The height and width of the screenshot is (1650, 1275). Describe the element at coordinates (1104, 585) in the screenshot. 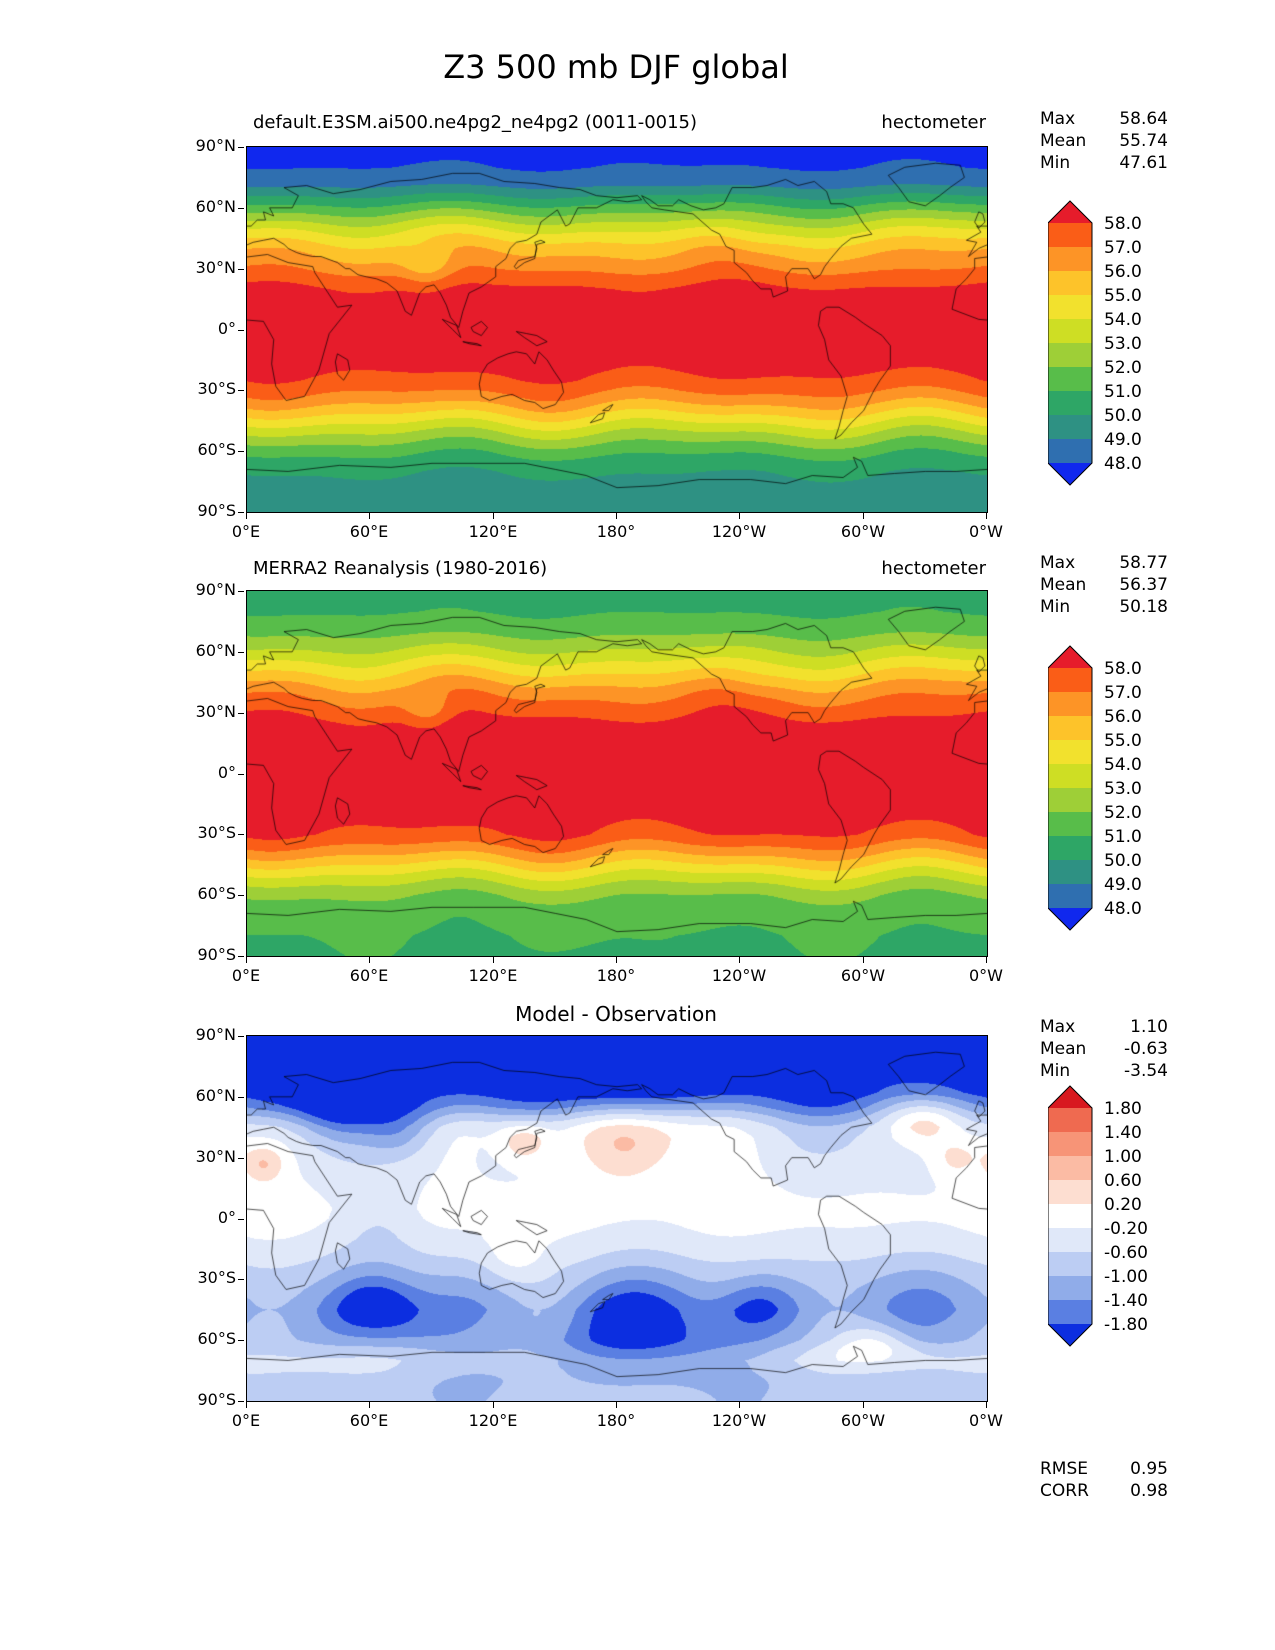

I see `panel2-stats: Max 58.77 Mean 56.37 Min 50.18` at that location.